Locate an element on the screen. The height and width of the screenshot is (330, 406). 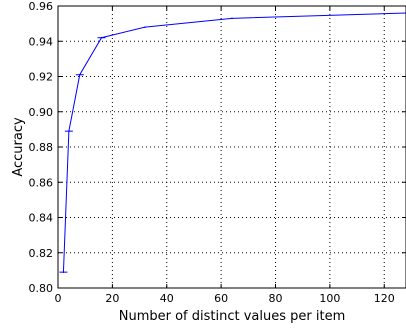
y-tick-label: 0.94 is located at coordinates (41, 41).